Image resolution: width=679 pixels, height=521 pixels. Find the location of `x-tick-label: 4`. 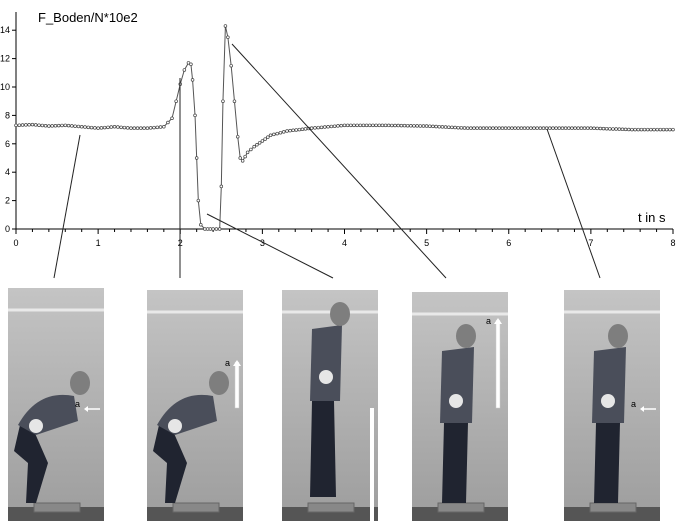

x-tick-label: 4 is located at coordinates (344, 243).